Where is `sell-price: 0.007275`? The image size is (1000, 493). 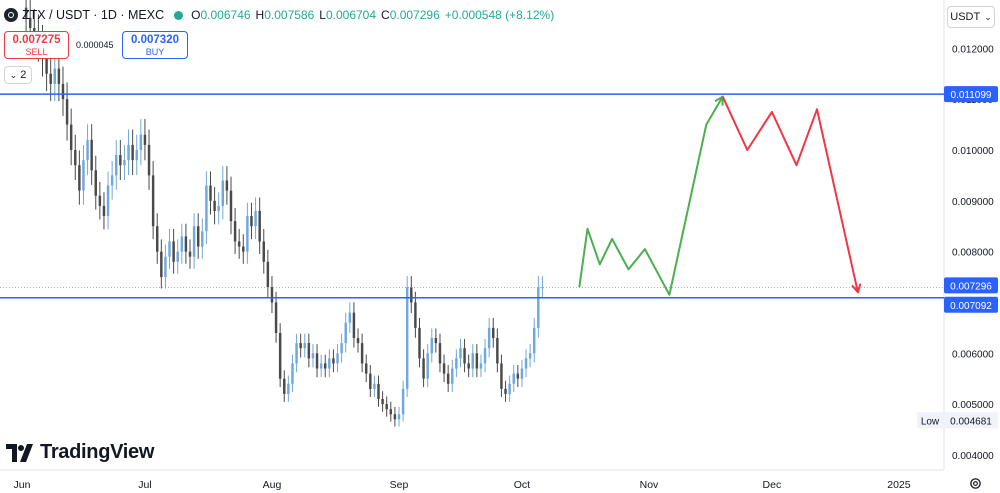
sell-price: 0.007275 is located at coordinates (36, 40).